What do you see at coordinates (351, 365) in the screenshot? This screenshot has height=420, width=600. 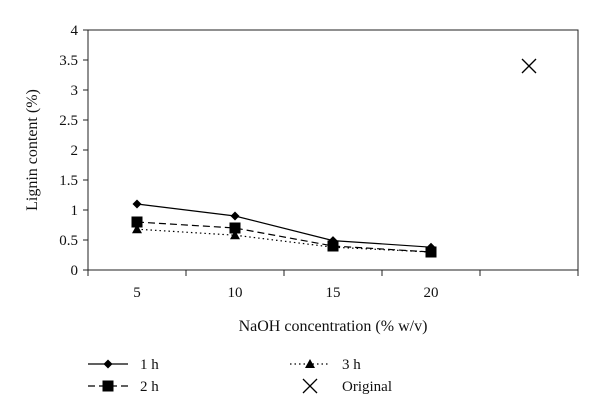 I see `legend-label: 3 h` at bounding box center [351, 365].